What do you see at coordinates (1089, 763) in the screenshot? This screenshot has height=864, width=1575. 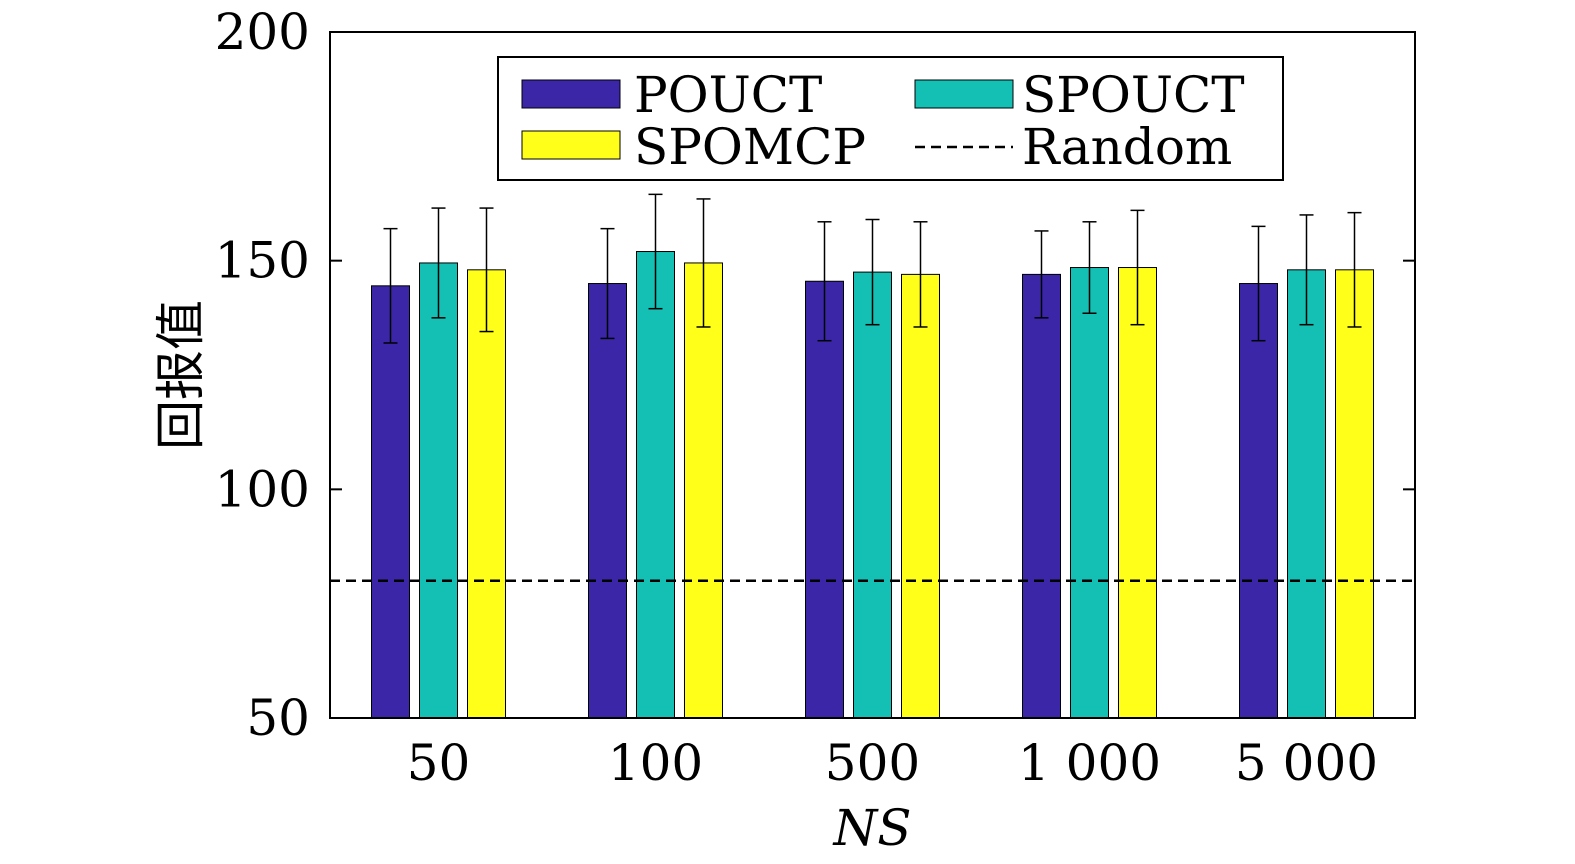 I see `x-tick-label-3: 1 000` at bounding box center [1089, 763].